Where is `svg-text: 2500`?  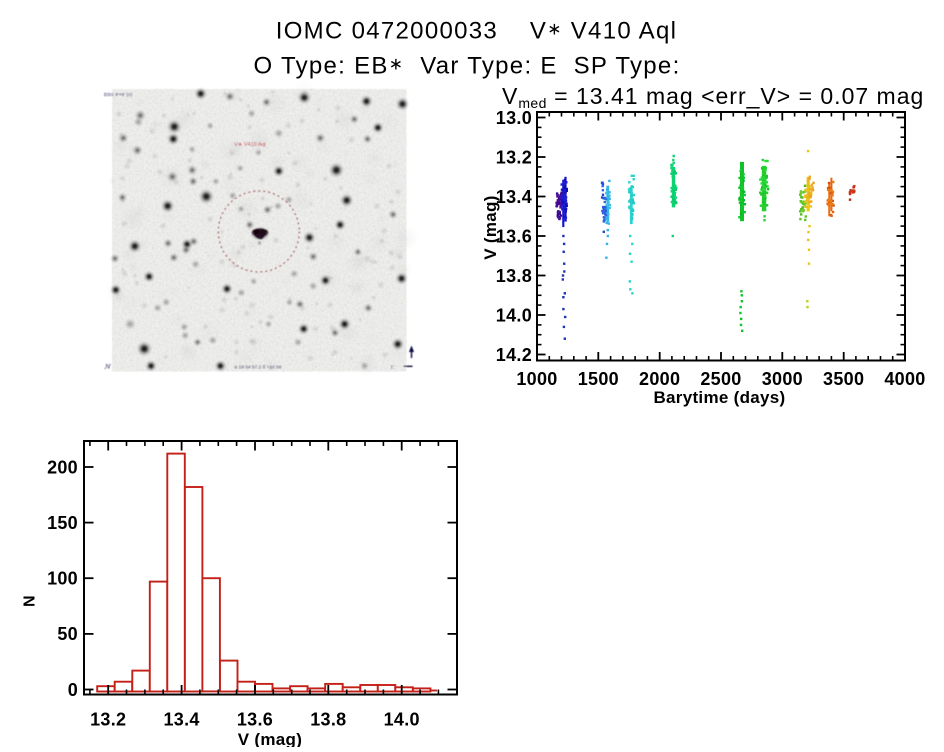
svg-text: 2500 is located at coordinates (720, 379).